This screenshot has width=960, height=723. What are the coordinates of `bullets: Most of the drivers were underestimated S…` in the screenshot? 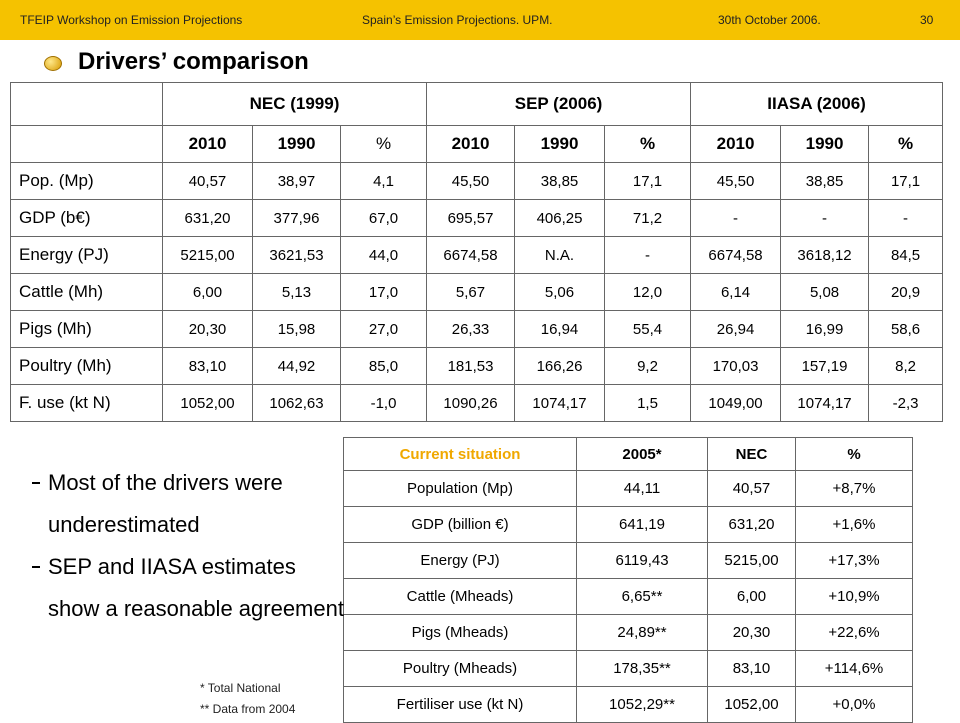 It's located at (190, 546).